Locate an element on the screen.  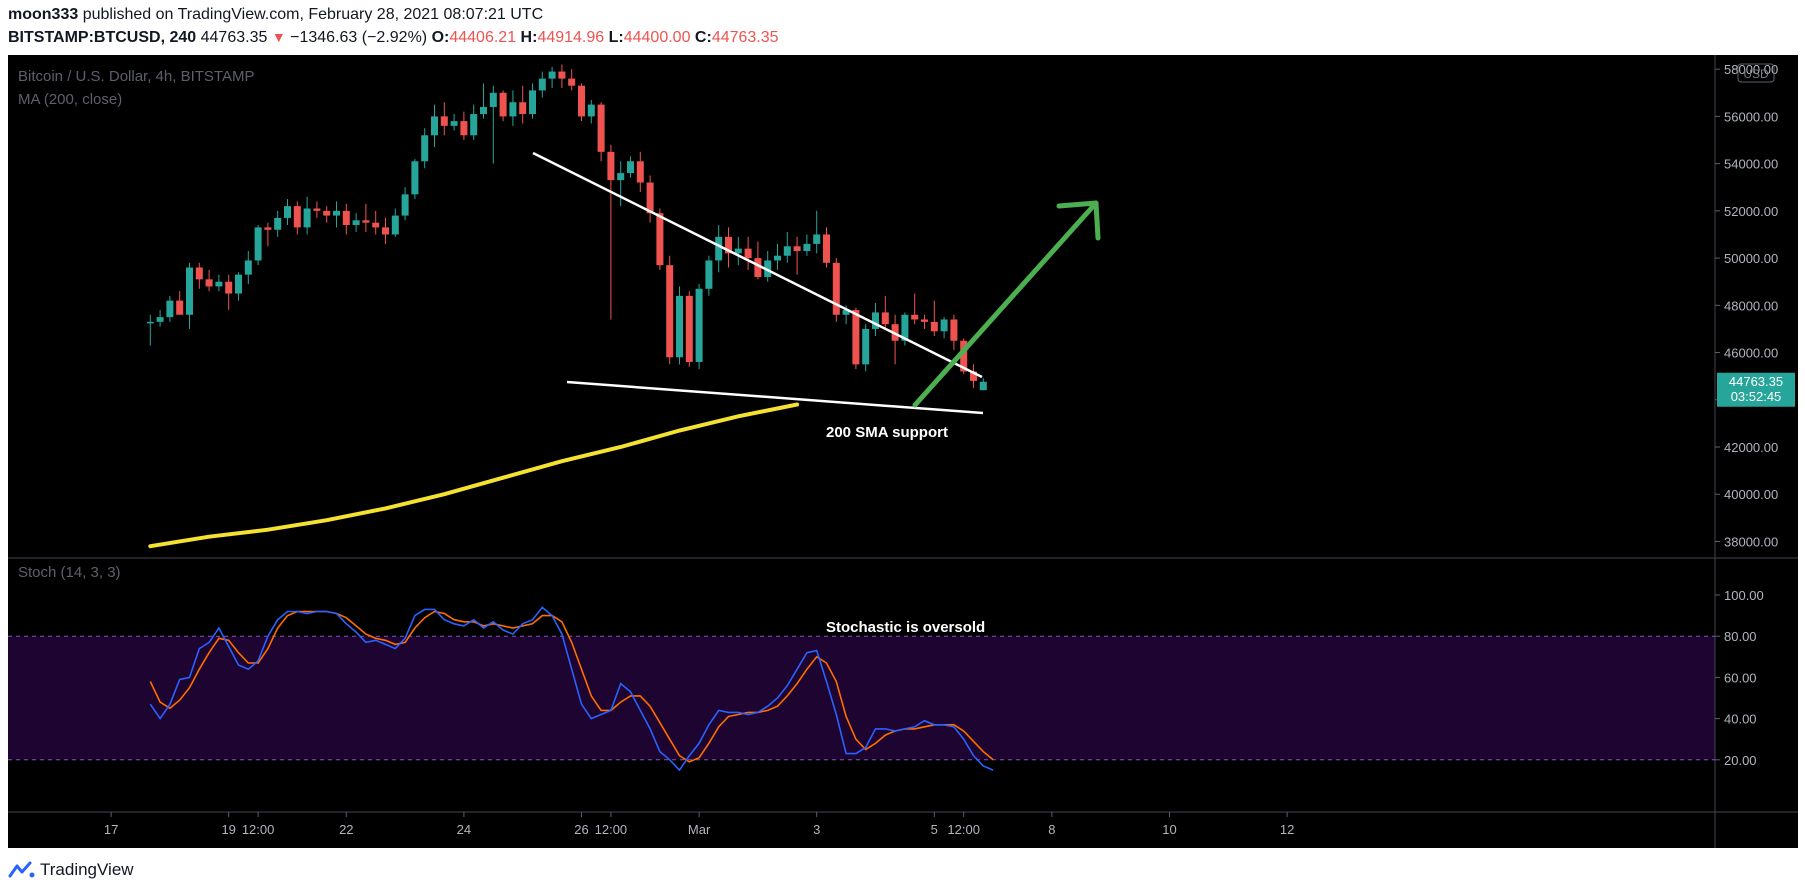
stoch-band is located at coordinates (861, 698).